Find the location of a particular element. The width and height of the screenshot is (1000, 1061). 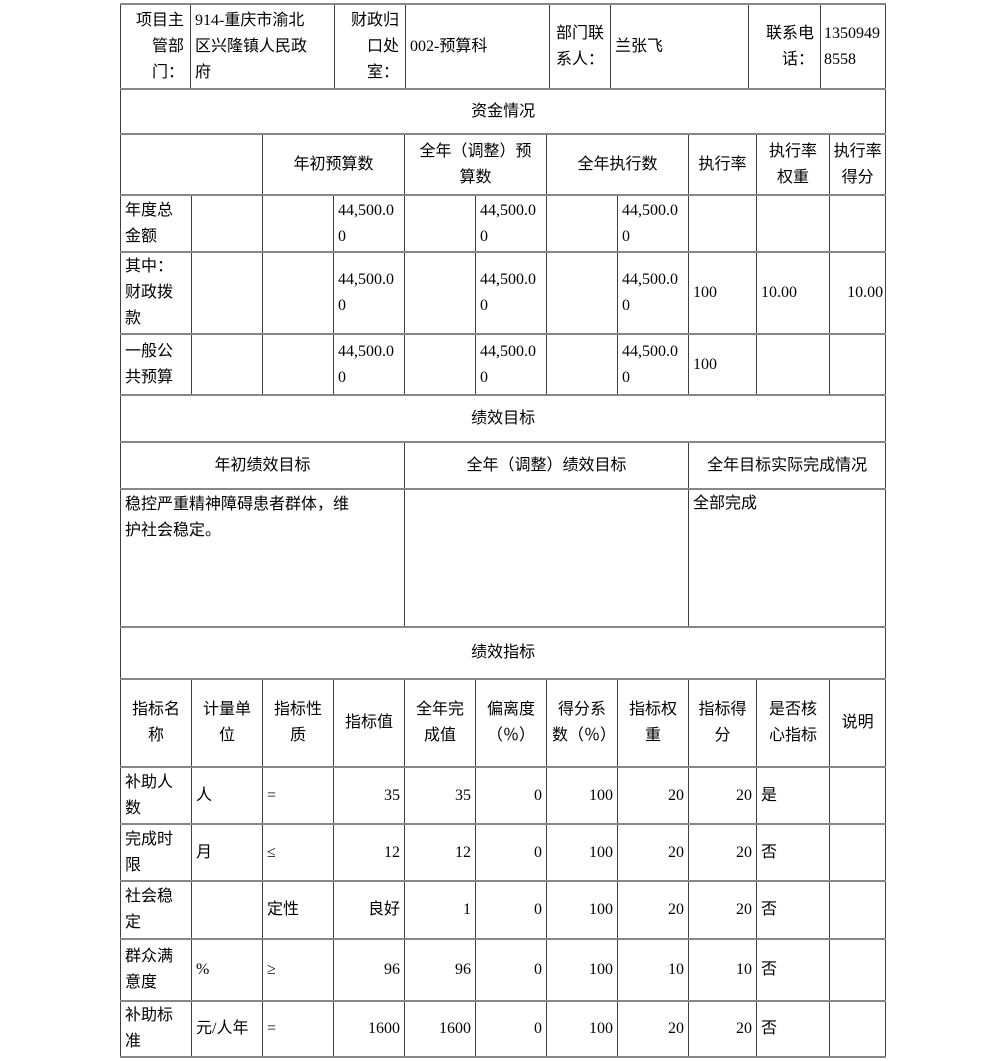

goal-header-adjusted: 全年（调整）绩效目标 is located at coordinates (546, 465).